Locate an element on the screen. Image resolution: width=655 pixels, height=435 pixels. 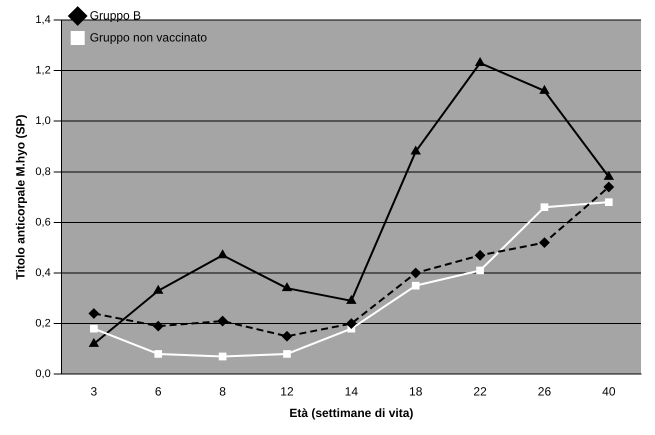
y-tick-label: 1,0 is located at coordinates (43, 121).